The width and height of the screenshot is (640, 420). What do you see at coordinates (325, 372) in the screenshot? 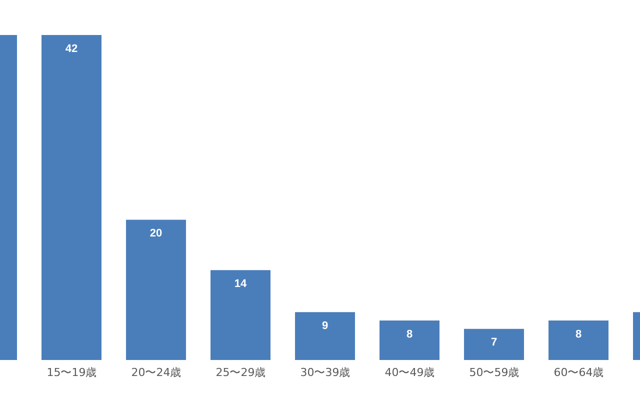
I see `x-tick-label: 30〜39歳` at bounding box center [325, 372].